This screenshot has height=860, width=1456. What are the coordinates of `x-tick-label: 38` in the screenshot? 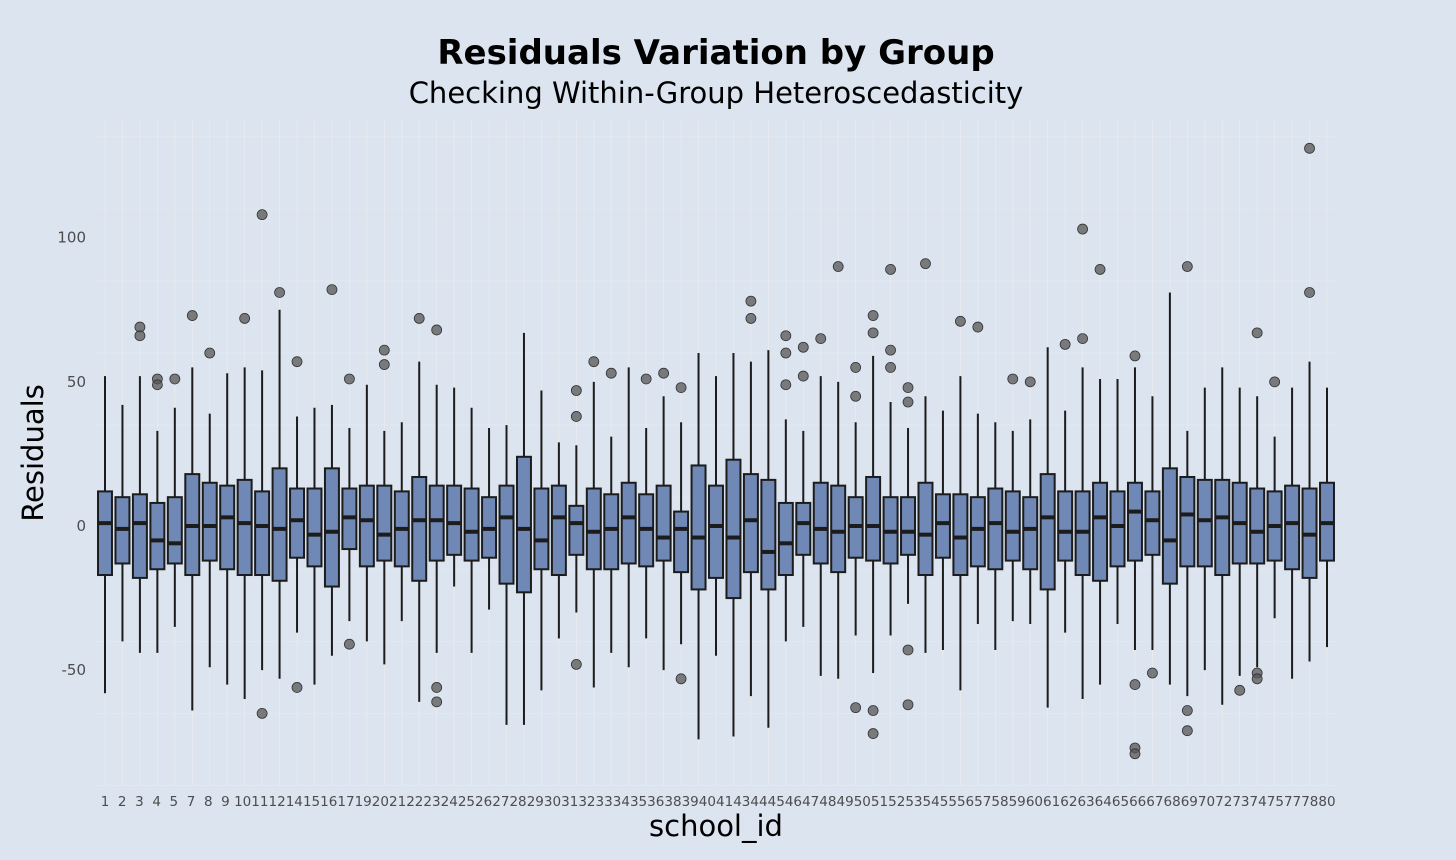 It's located at (672, 802).